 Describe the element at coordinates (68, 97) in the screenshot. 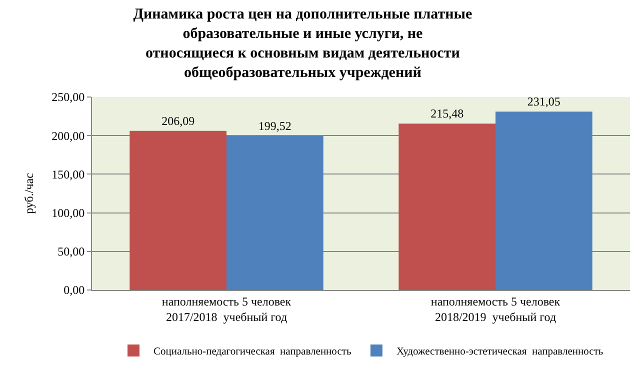

I see `y-tick-label: 250,00` at that location.